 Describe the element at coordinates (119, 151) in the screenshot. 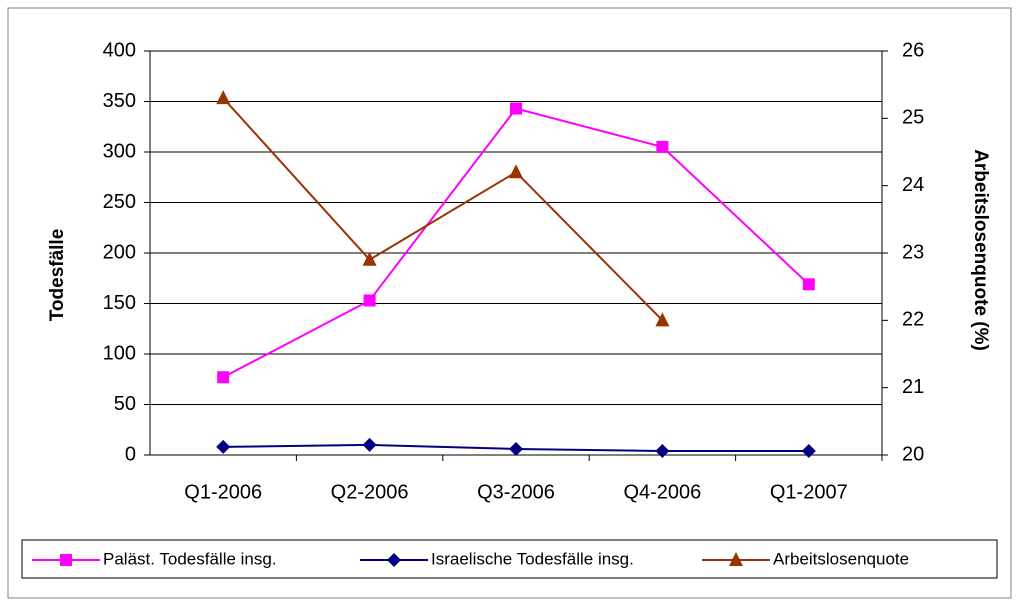

I see `y-tick-label: 300` at that location.